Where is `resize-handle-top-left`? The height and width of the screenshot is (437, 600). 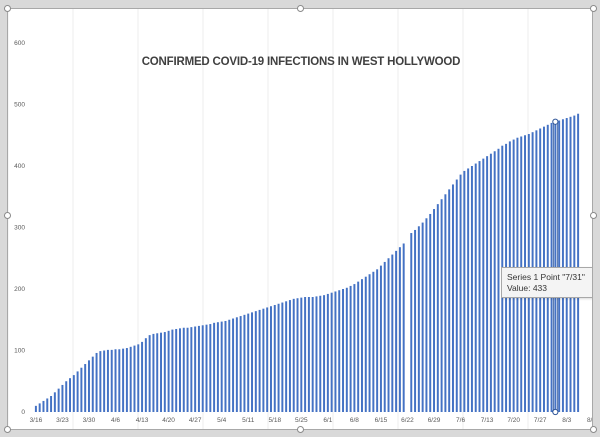
resize-handle-top-left is located at coordinates (7, 8).